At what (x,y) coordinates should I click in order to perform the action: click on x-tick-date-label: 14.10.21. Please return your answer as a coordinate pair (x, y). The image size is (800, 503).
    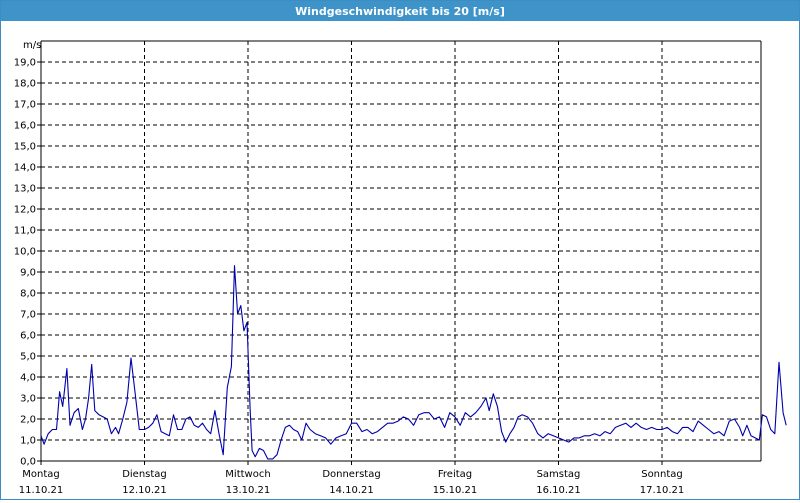
    Looking at the image, I should click on (351, 490).